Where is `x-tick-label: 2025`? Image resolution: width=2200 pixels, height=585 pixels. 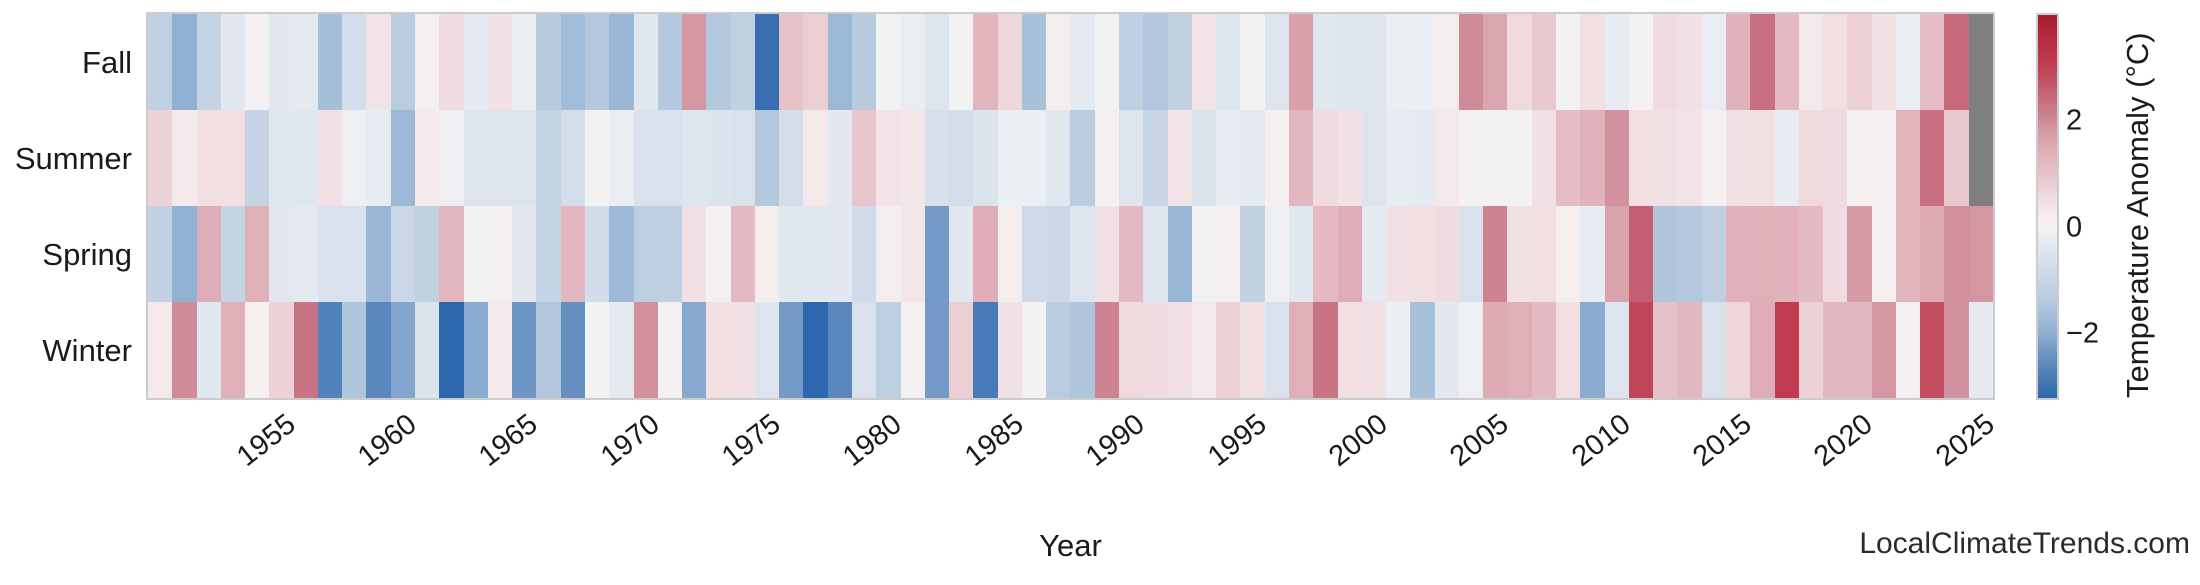 x-tick-label: 2025 is located at coordinates (1965, 440).